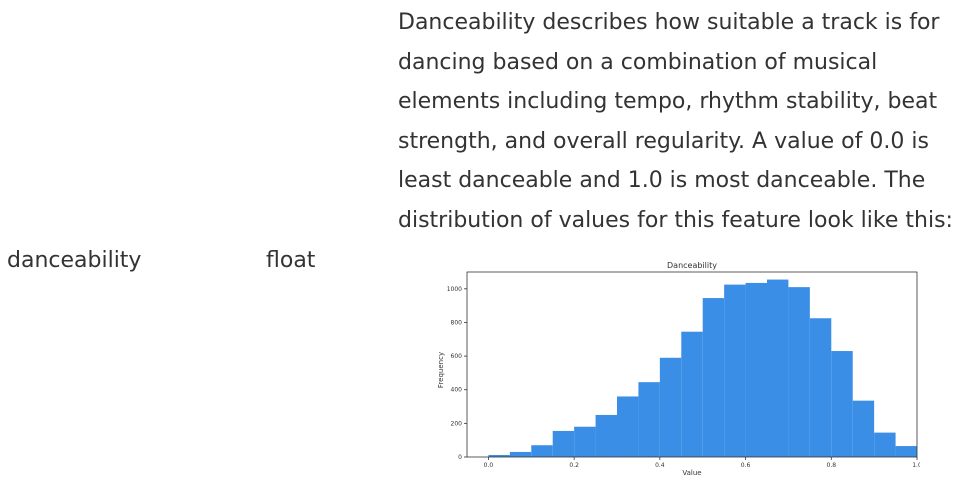 The image size is (974, 488). Describe the element at coordinates (832, 465) in the screenshot. I see `x-tick-label: 0.8` at that location.